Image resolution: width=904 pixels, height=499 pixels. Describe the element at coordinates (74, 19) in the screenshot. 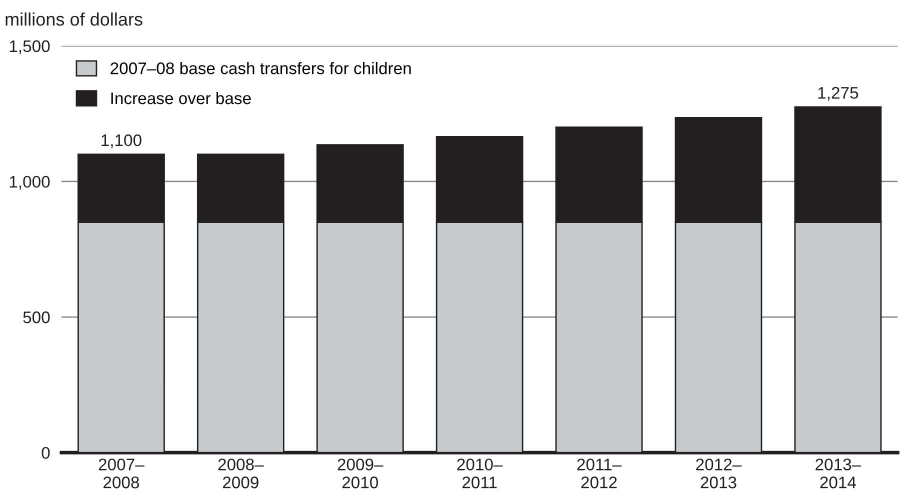

I see `y-axis-title: millions of dollars` at that location.